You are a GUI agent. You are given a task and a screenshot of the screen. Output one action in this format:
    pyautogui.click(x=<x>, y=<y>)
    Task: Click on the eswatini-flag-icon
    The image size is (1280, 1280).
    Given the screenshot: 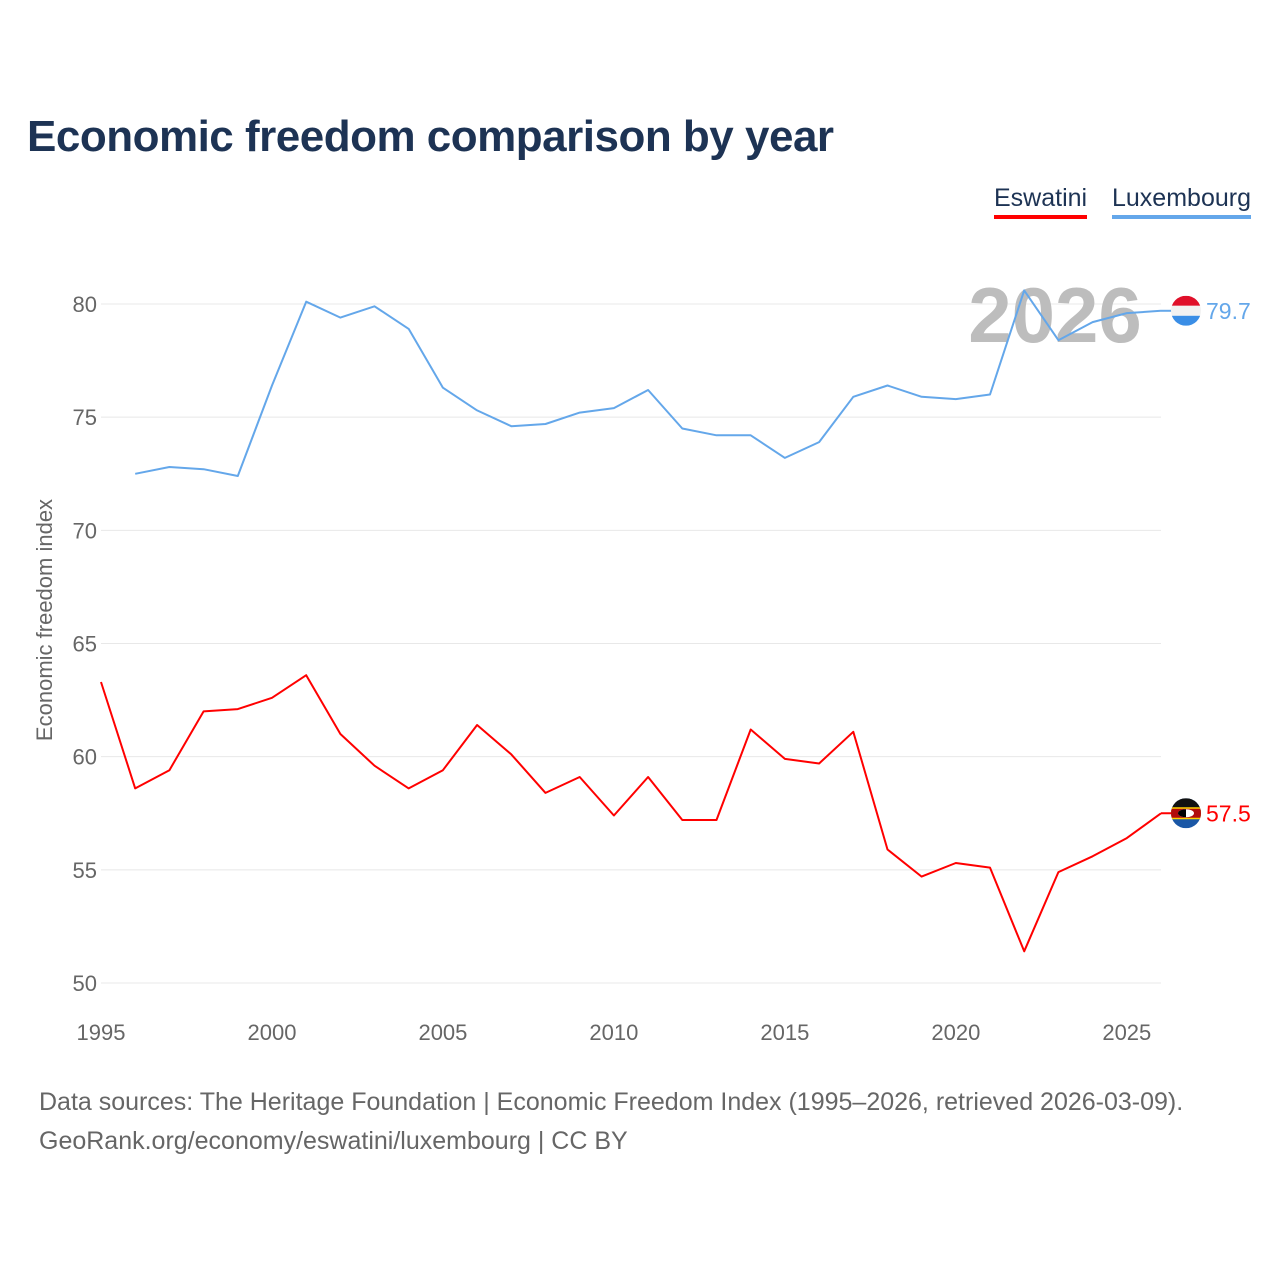 What is the action you would take?
    pyautogui.click(x=1186, y=813)
    